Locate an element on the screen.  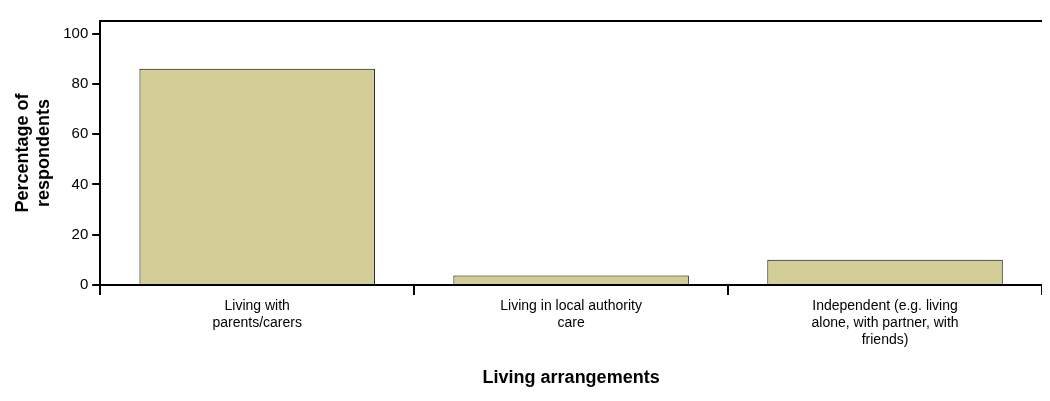
y-tick-label: 60 is located at coordinates (80, 133).